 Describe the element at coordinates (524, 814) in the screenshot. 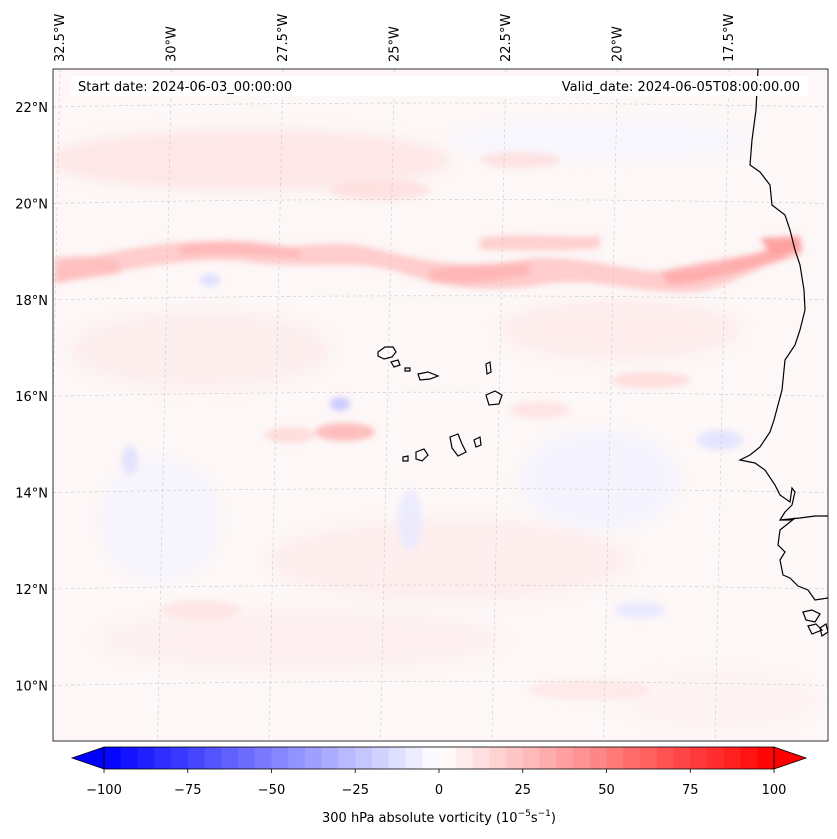

I see `colorbar-label-exponent1: −5` at that location.